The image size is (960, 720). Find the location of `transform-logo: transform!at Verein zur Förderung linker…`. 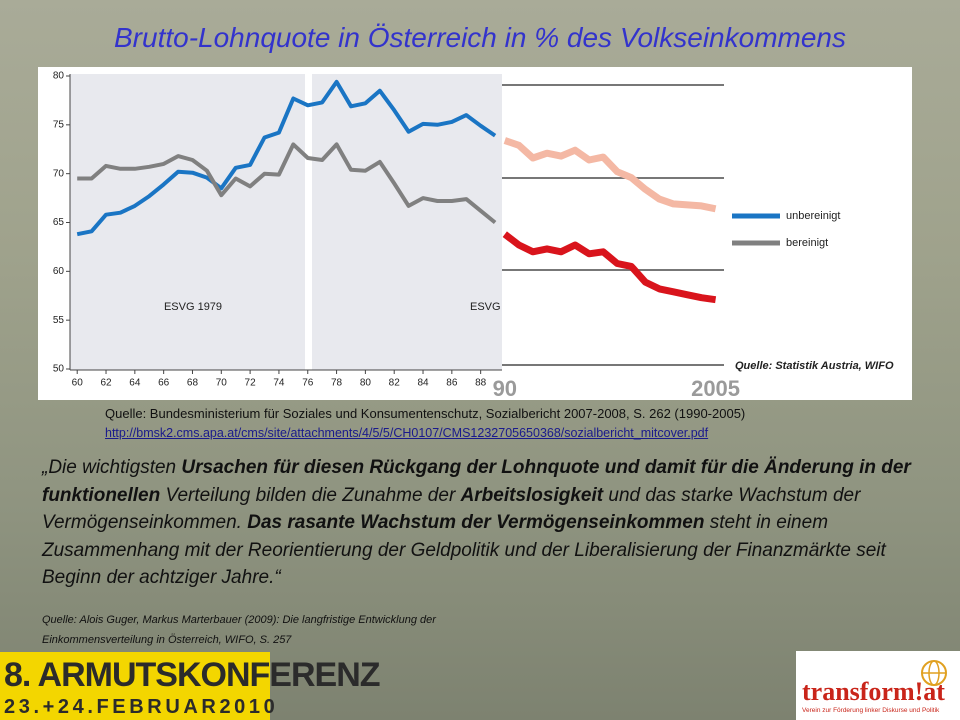

transform-logo: transform!at Verein zur Förderung linker… is located at coordinates (878, 685).